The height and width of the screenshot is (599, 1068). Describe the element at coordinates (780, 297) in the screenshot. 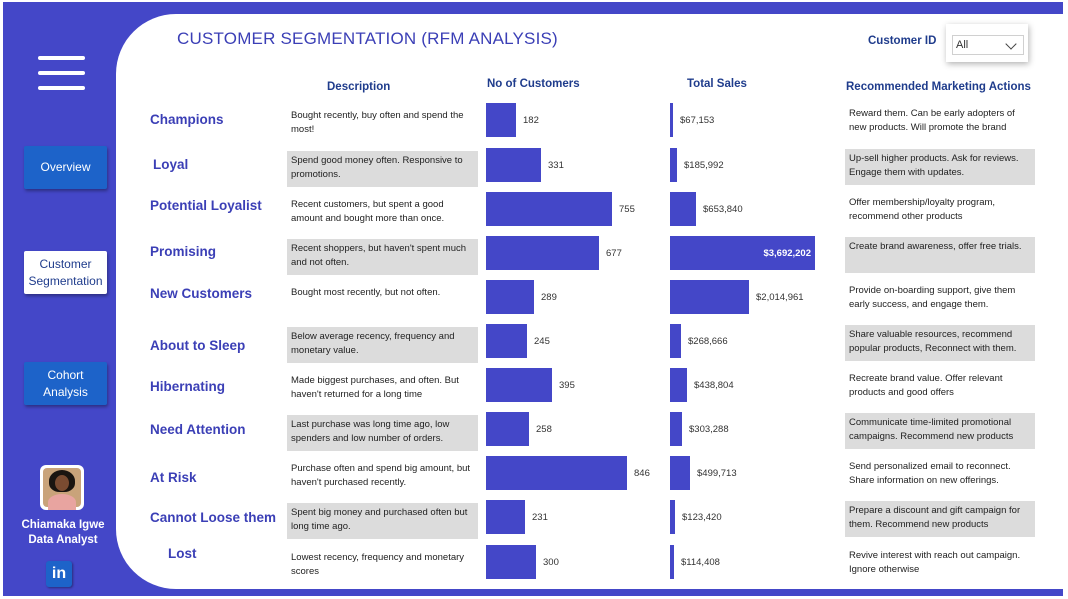

I see `sales-value: $2,014,961` at that location.